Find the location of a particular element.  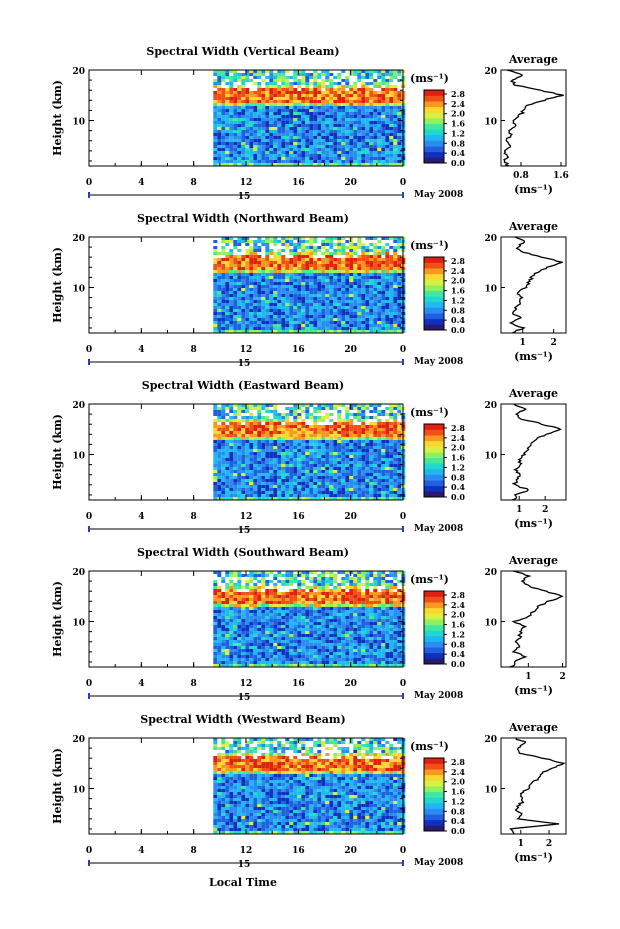

colorbar-tick-label: 0.8 is located at coordinates (458, 477).